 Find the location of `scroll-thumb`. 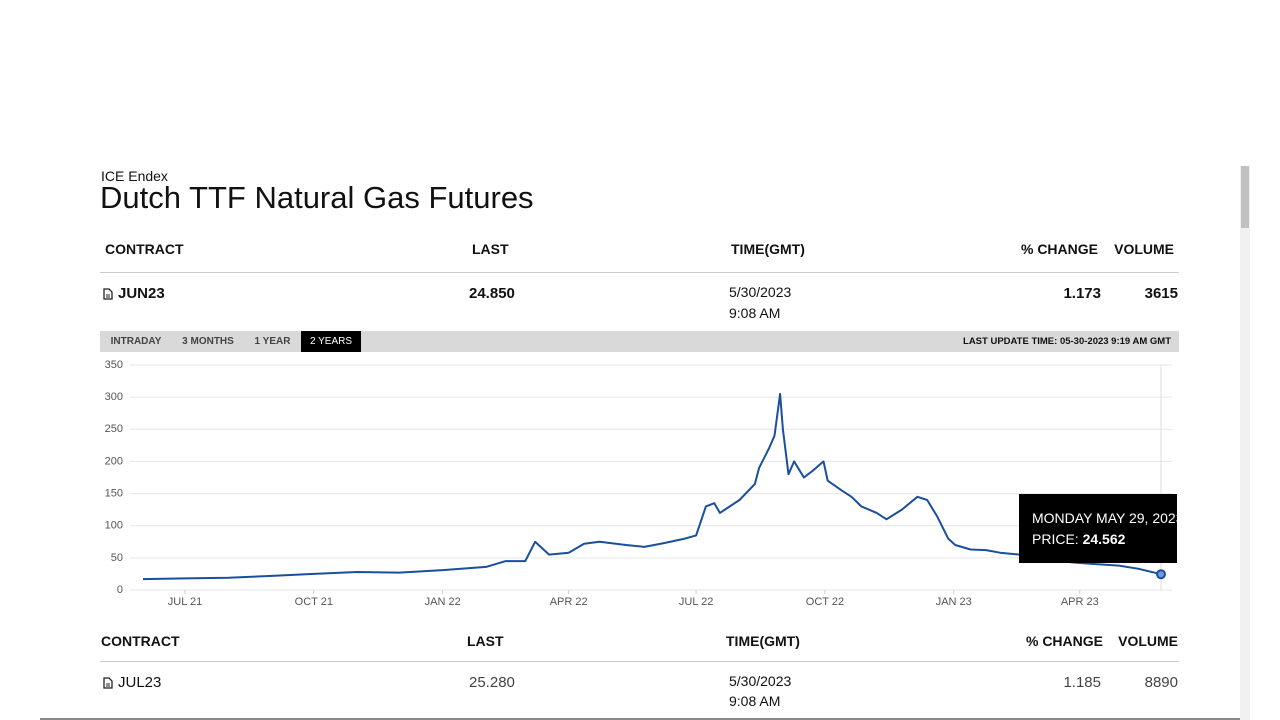

scroll-thumb is located at coordinates (1245, 197).